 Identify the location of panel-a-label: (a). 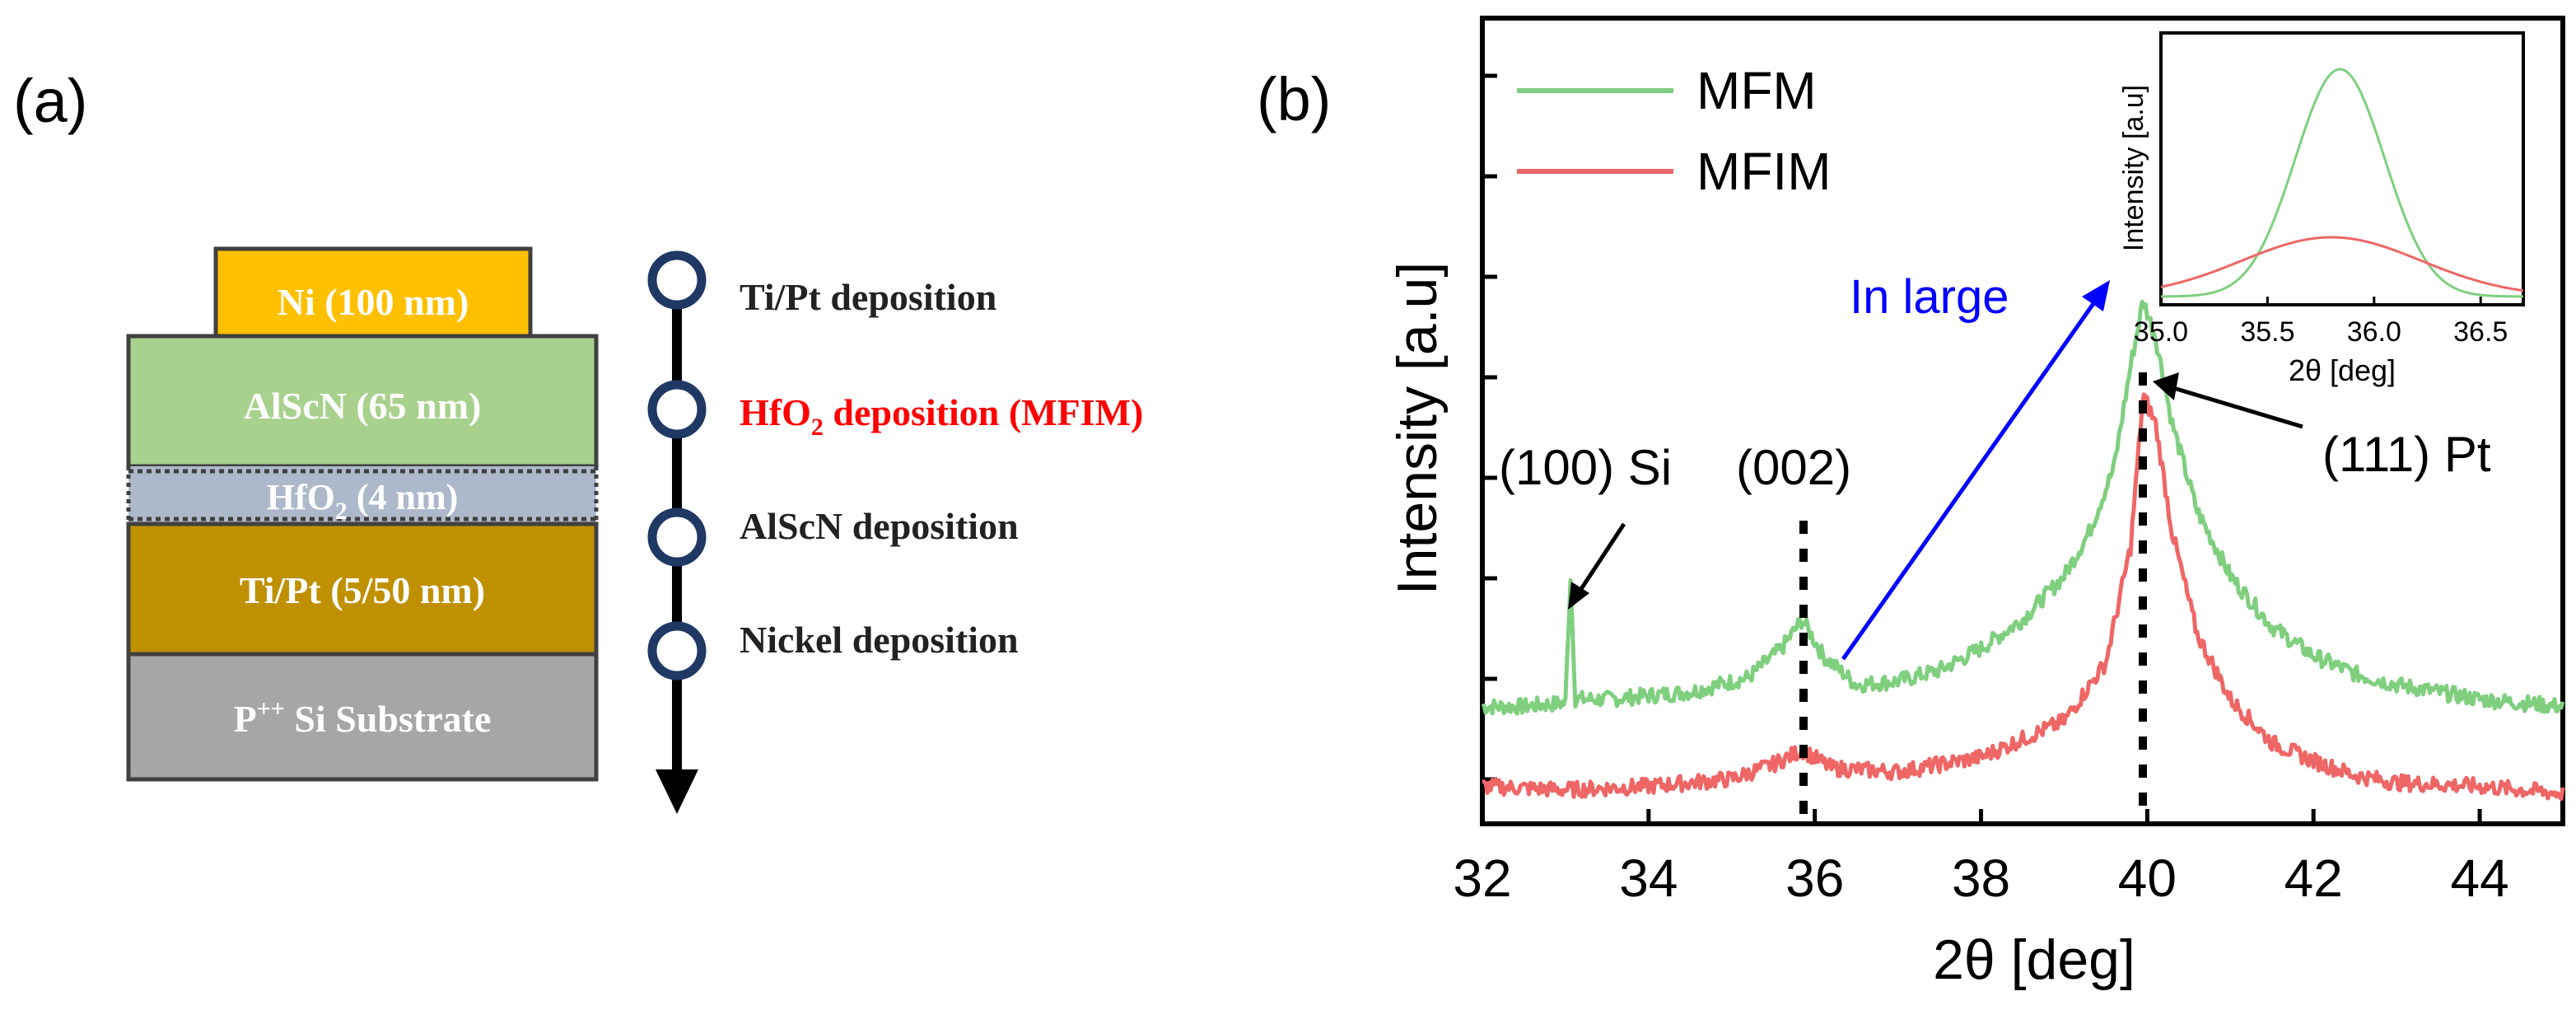
(50, 101).